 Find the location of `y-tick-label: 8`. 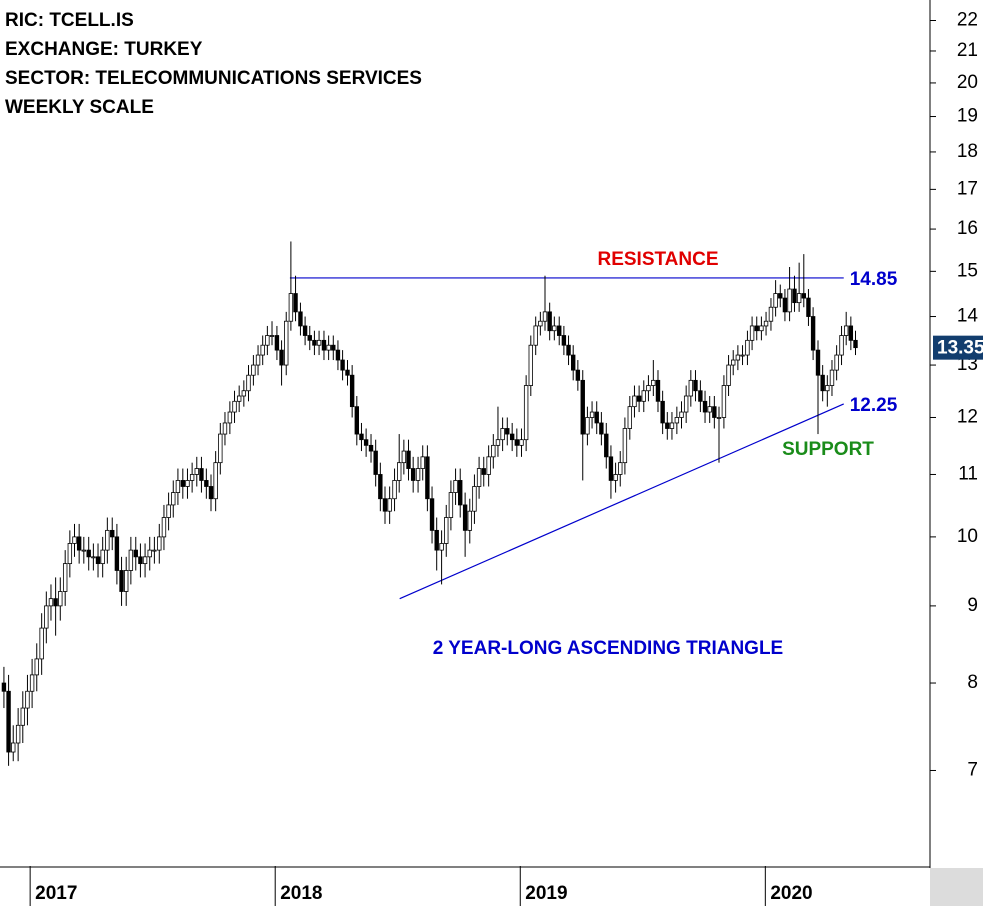

y-tick-label: 8 is located at coordinates (972, 682).